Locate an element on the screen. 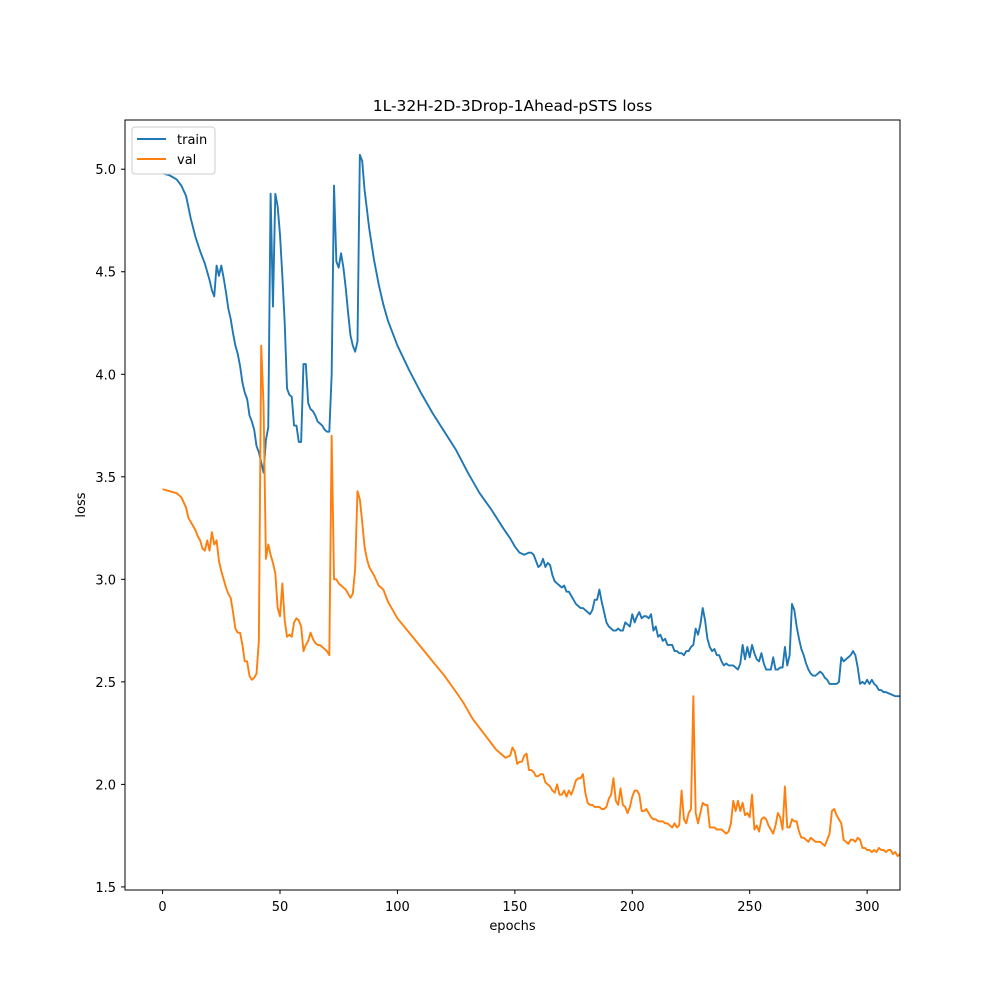  chart-title: 1L-32H-2D-3Drop-1Ahead-pSTS loss is located at coordinates (513, 106).